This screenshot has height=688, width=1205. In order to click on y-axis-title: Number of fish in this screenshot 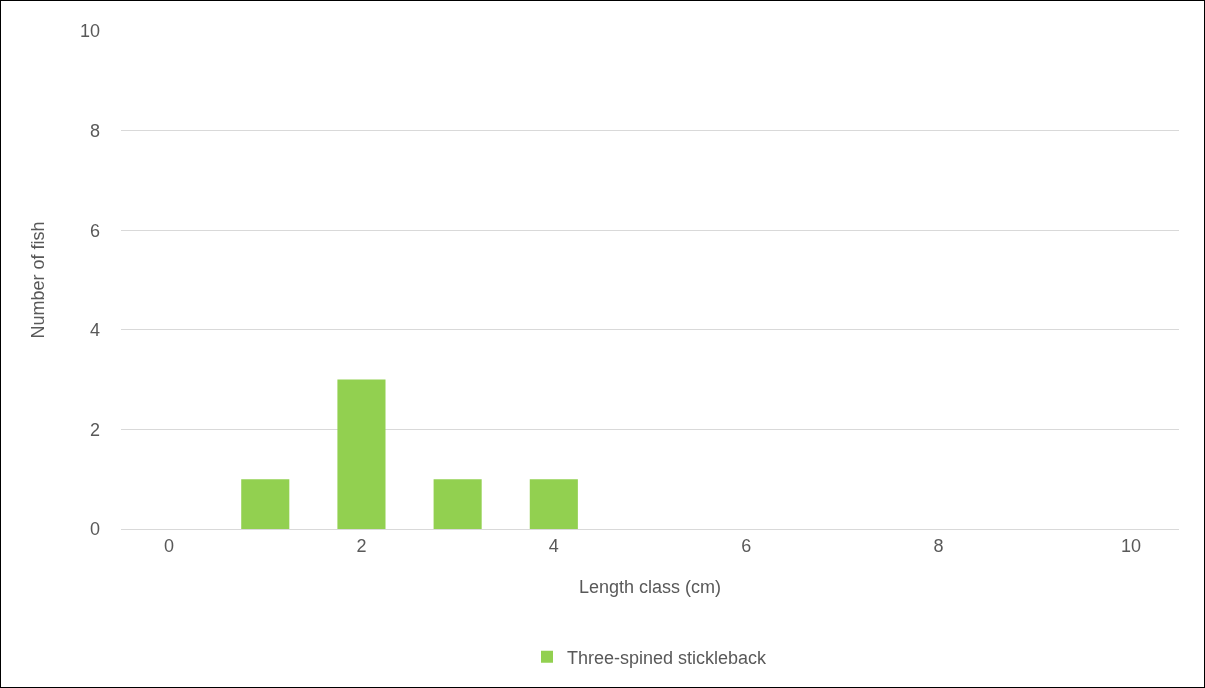, I will do `click(38, 280)`.